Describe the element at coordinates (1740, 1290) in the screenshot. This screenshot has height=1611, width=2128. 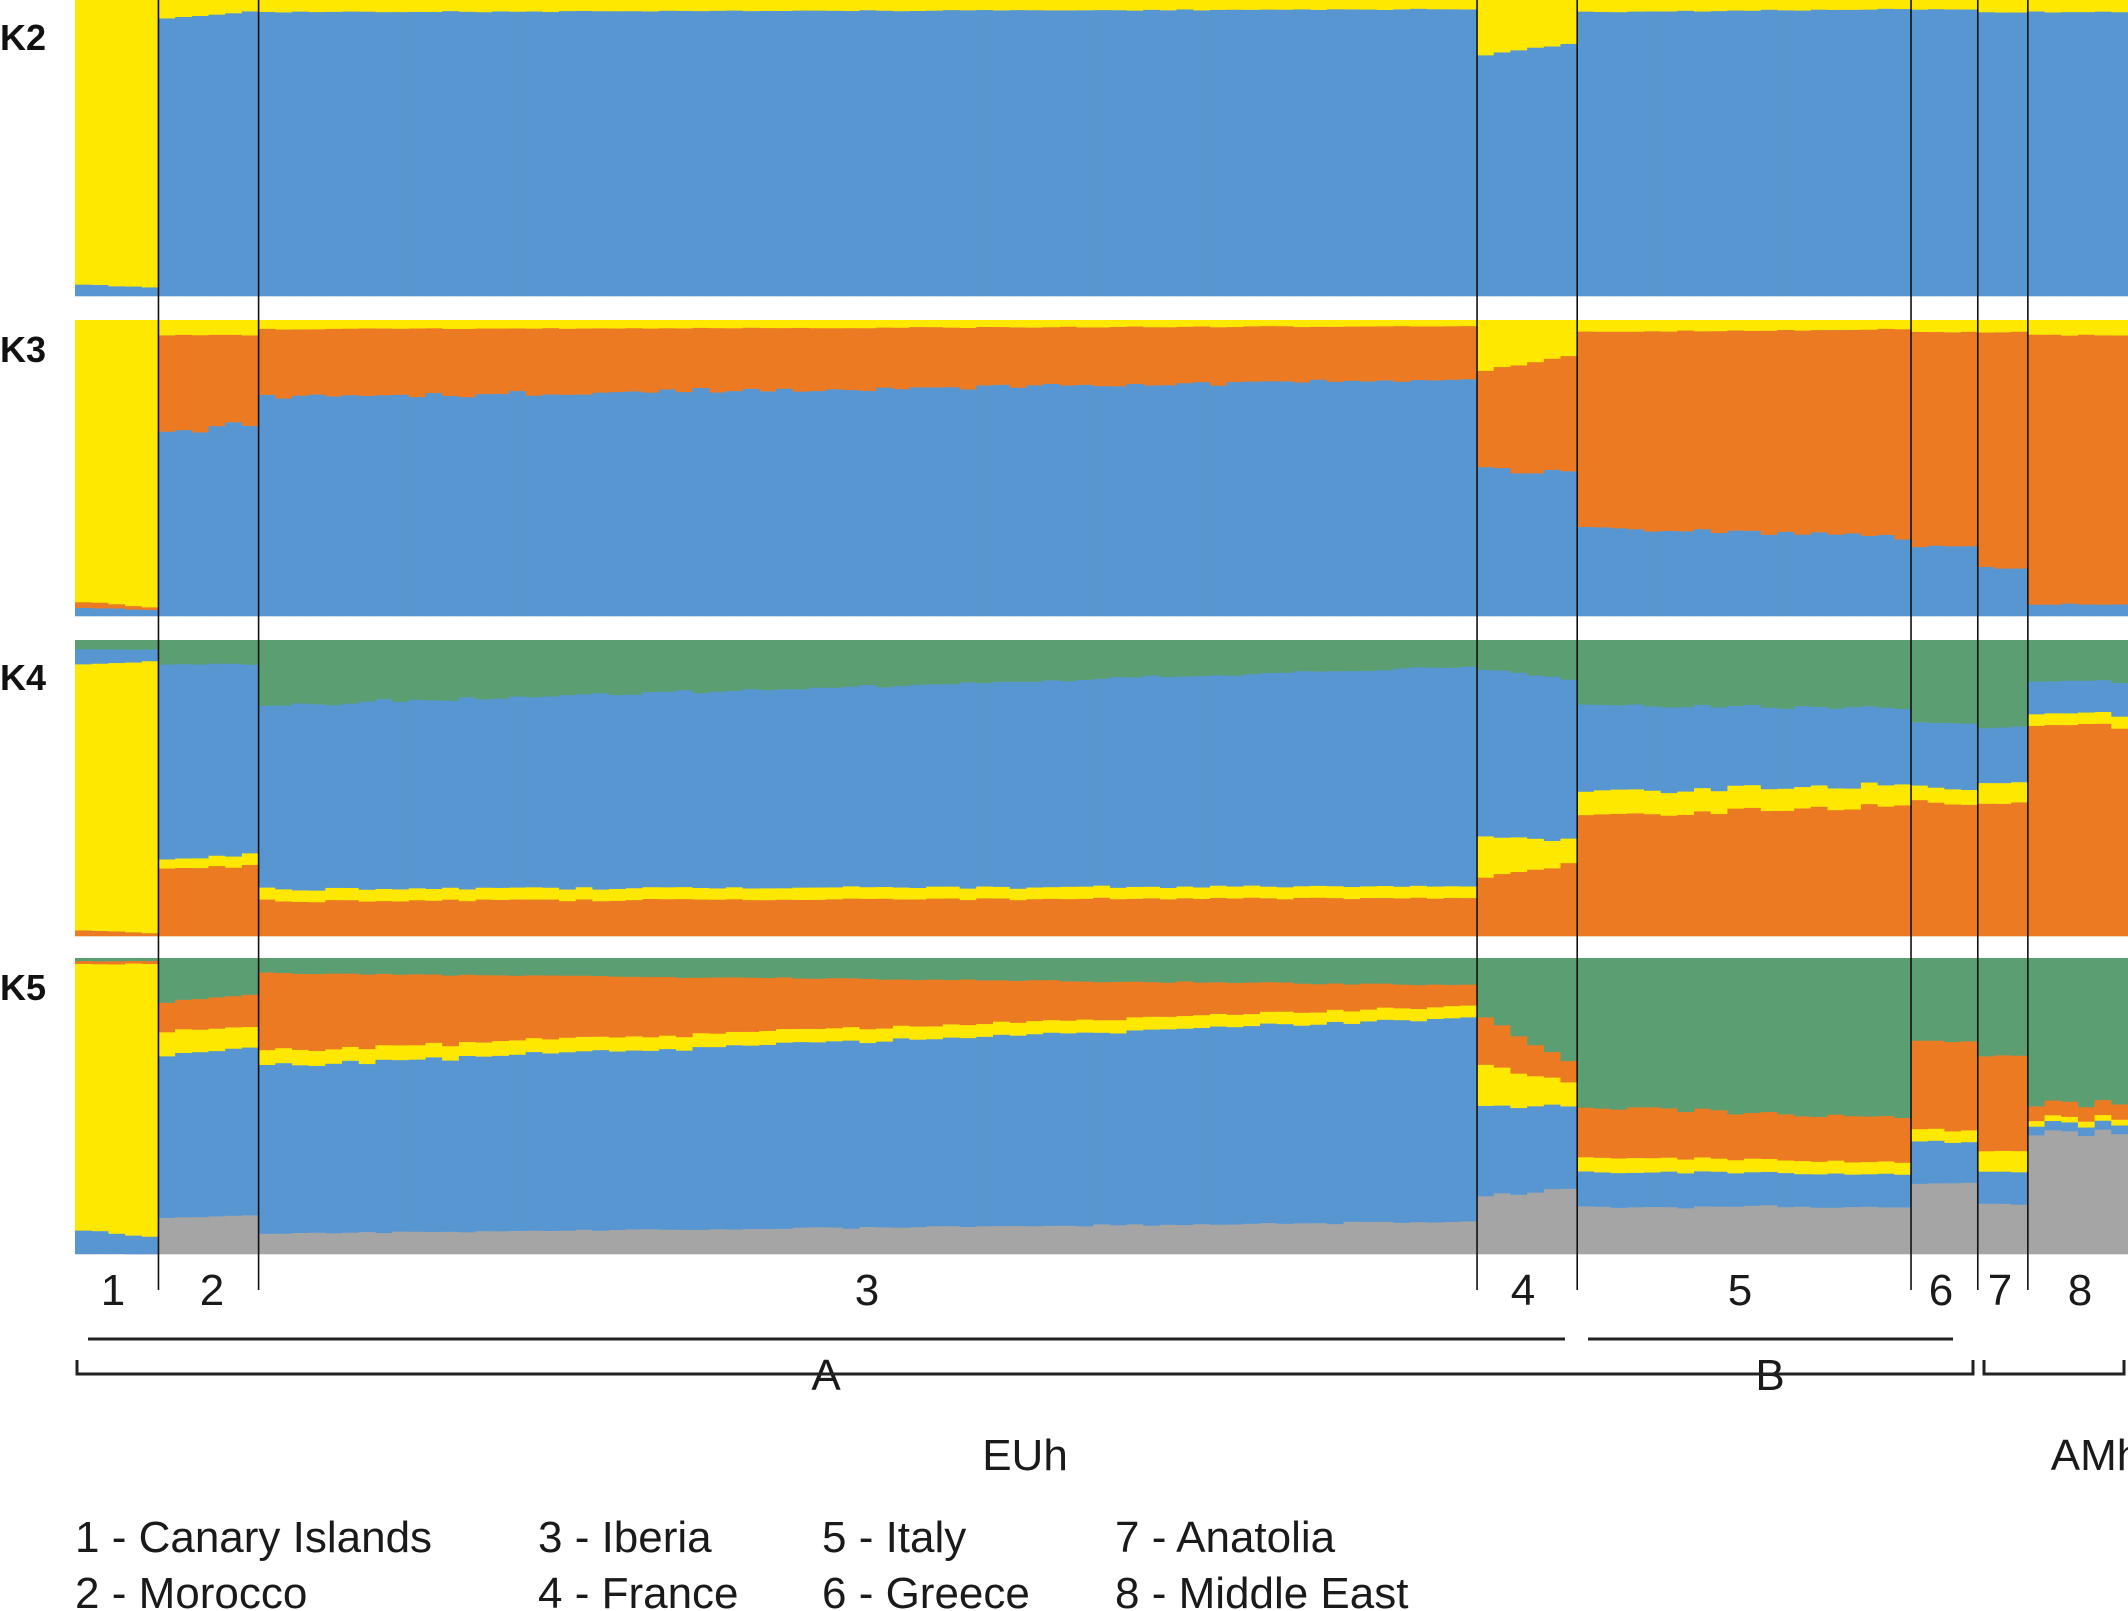
I see `population-number-5: 5` at that location.